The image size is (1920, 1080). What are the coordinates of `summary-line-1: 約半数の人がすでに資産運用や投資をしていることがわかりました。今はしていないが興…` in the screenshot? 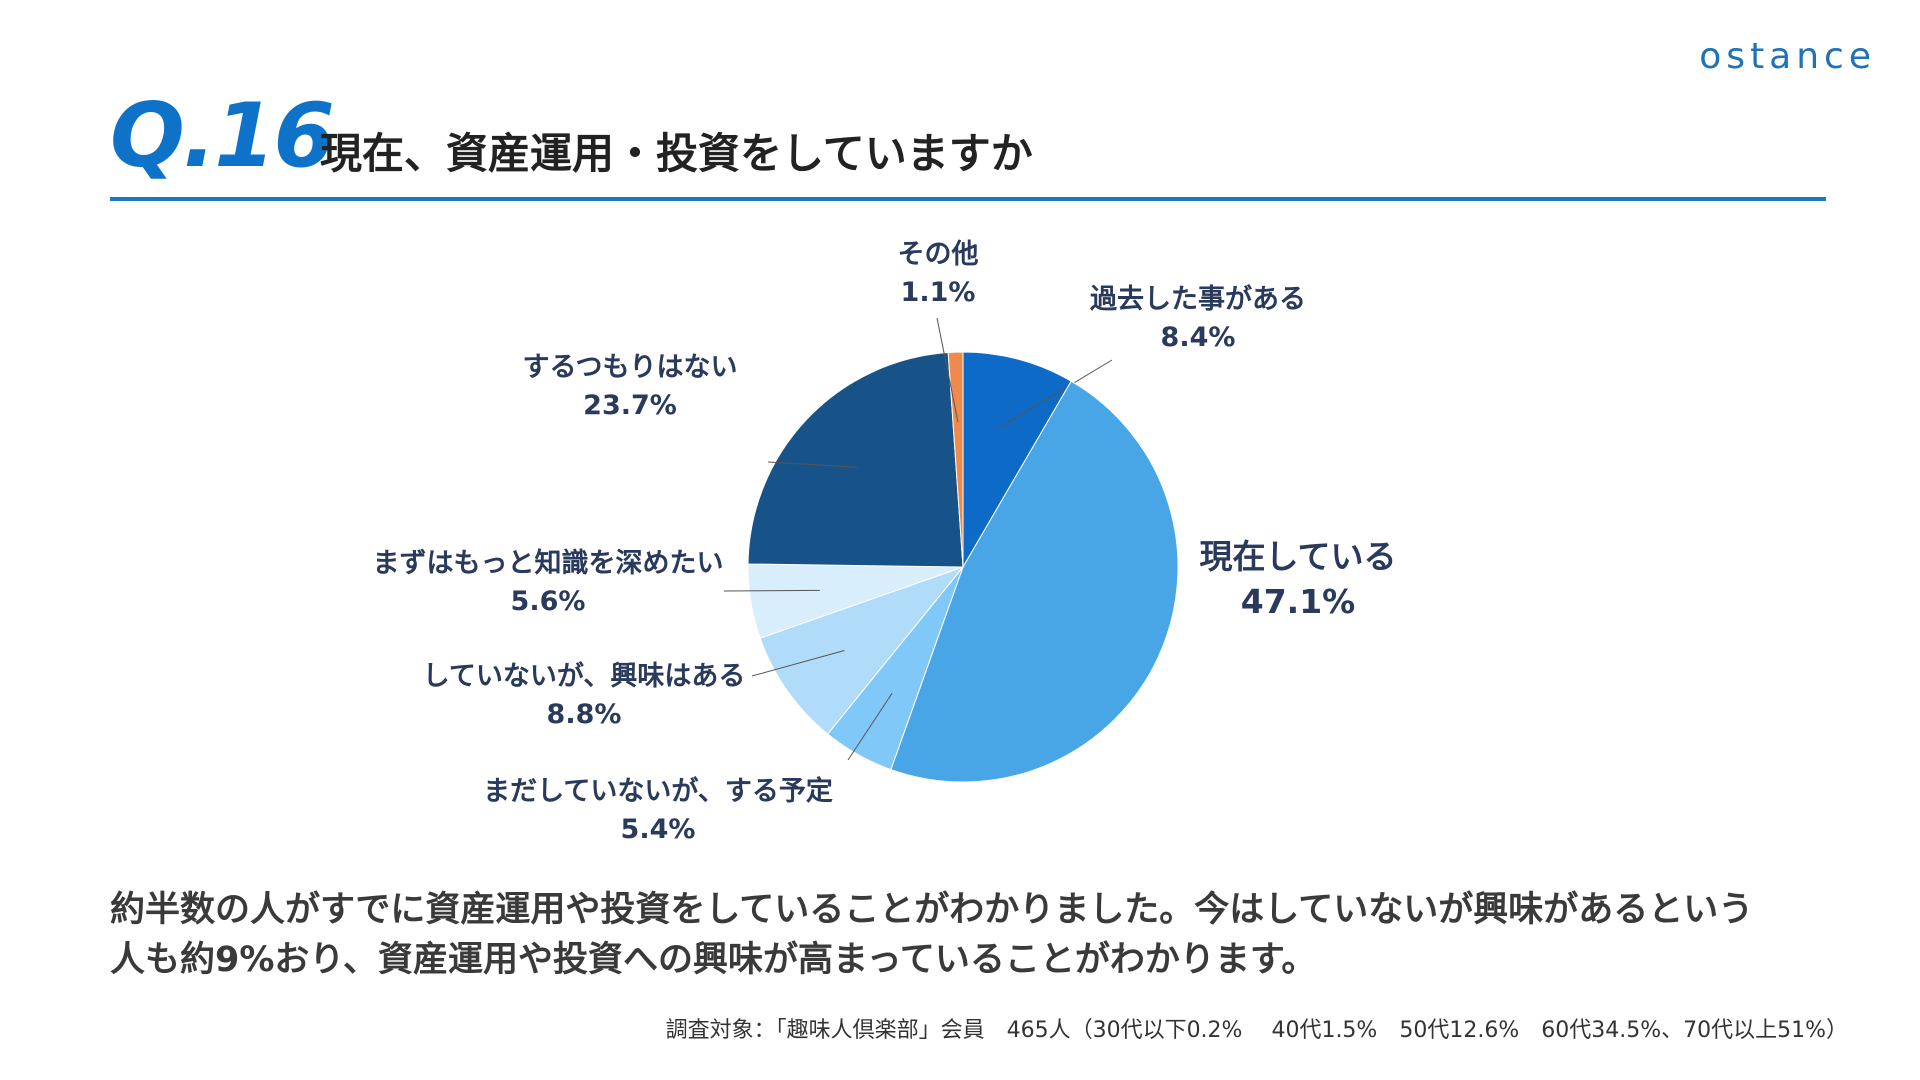 It's located at (932, 910).